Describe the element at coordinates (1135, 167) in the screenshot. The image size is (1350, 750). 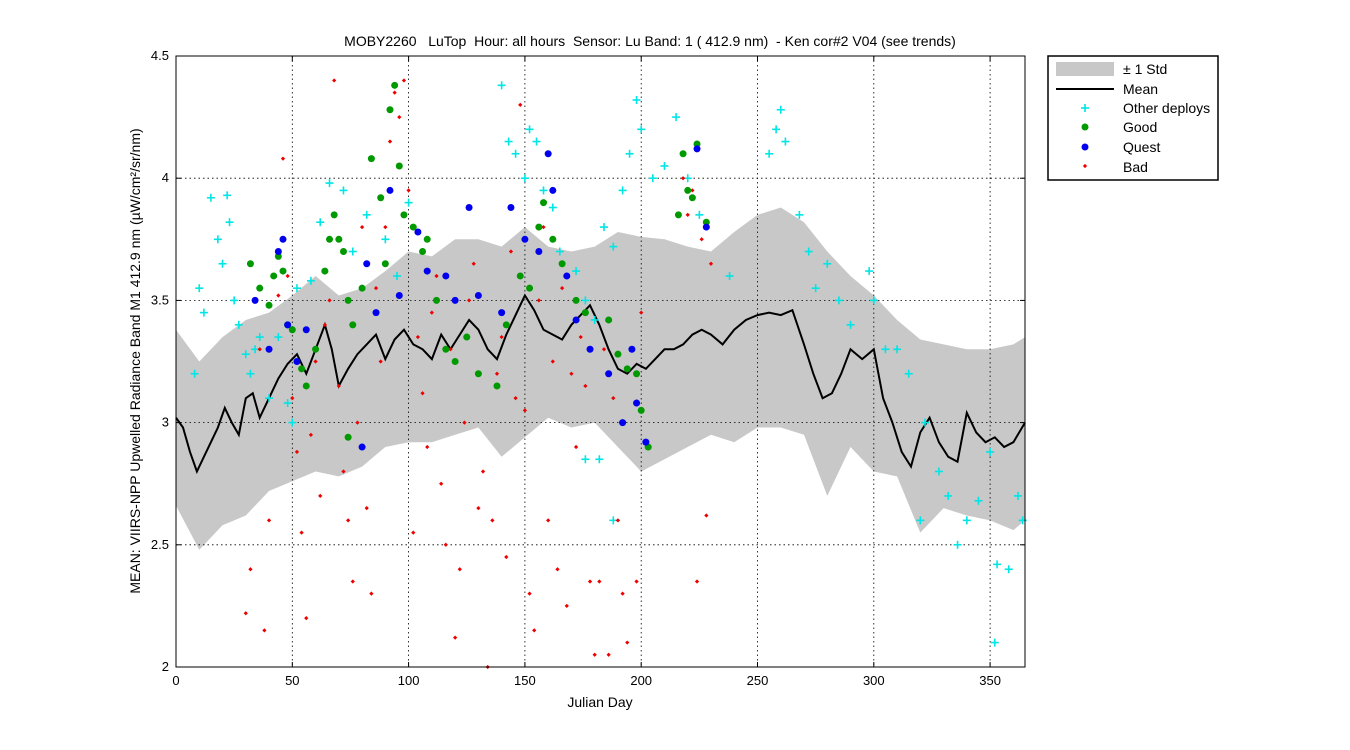
I see `legend-label-bad: Bad` at that location.